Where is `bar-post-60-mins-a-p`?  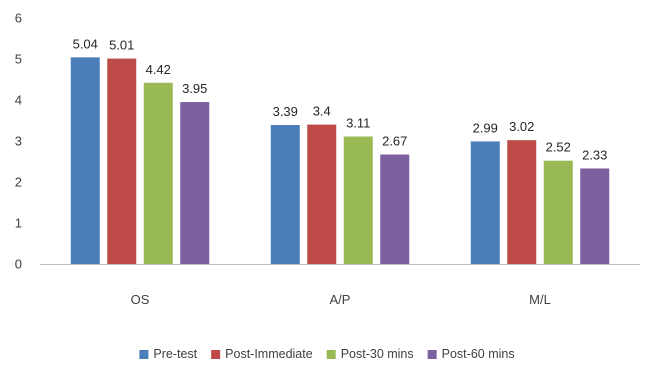
bar-post-60-mins-a-p is located at coordinates (395, 209).